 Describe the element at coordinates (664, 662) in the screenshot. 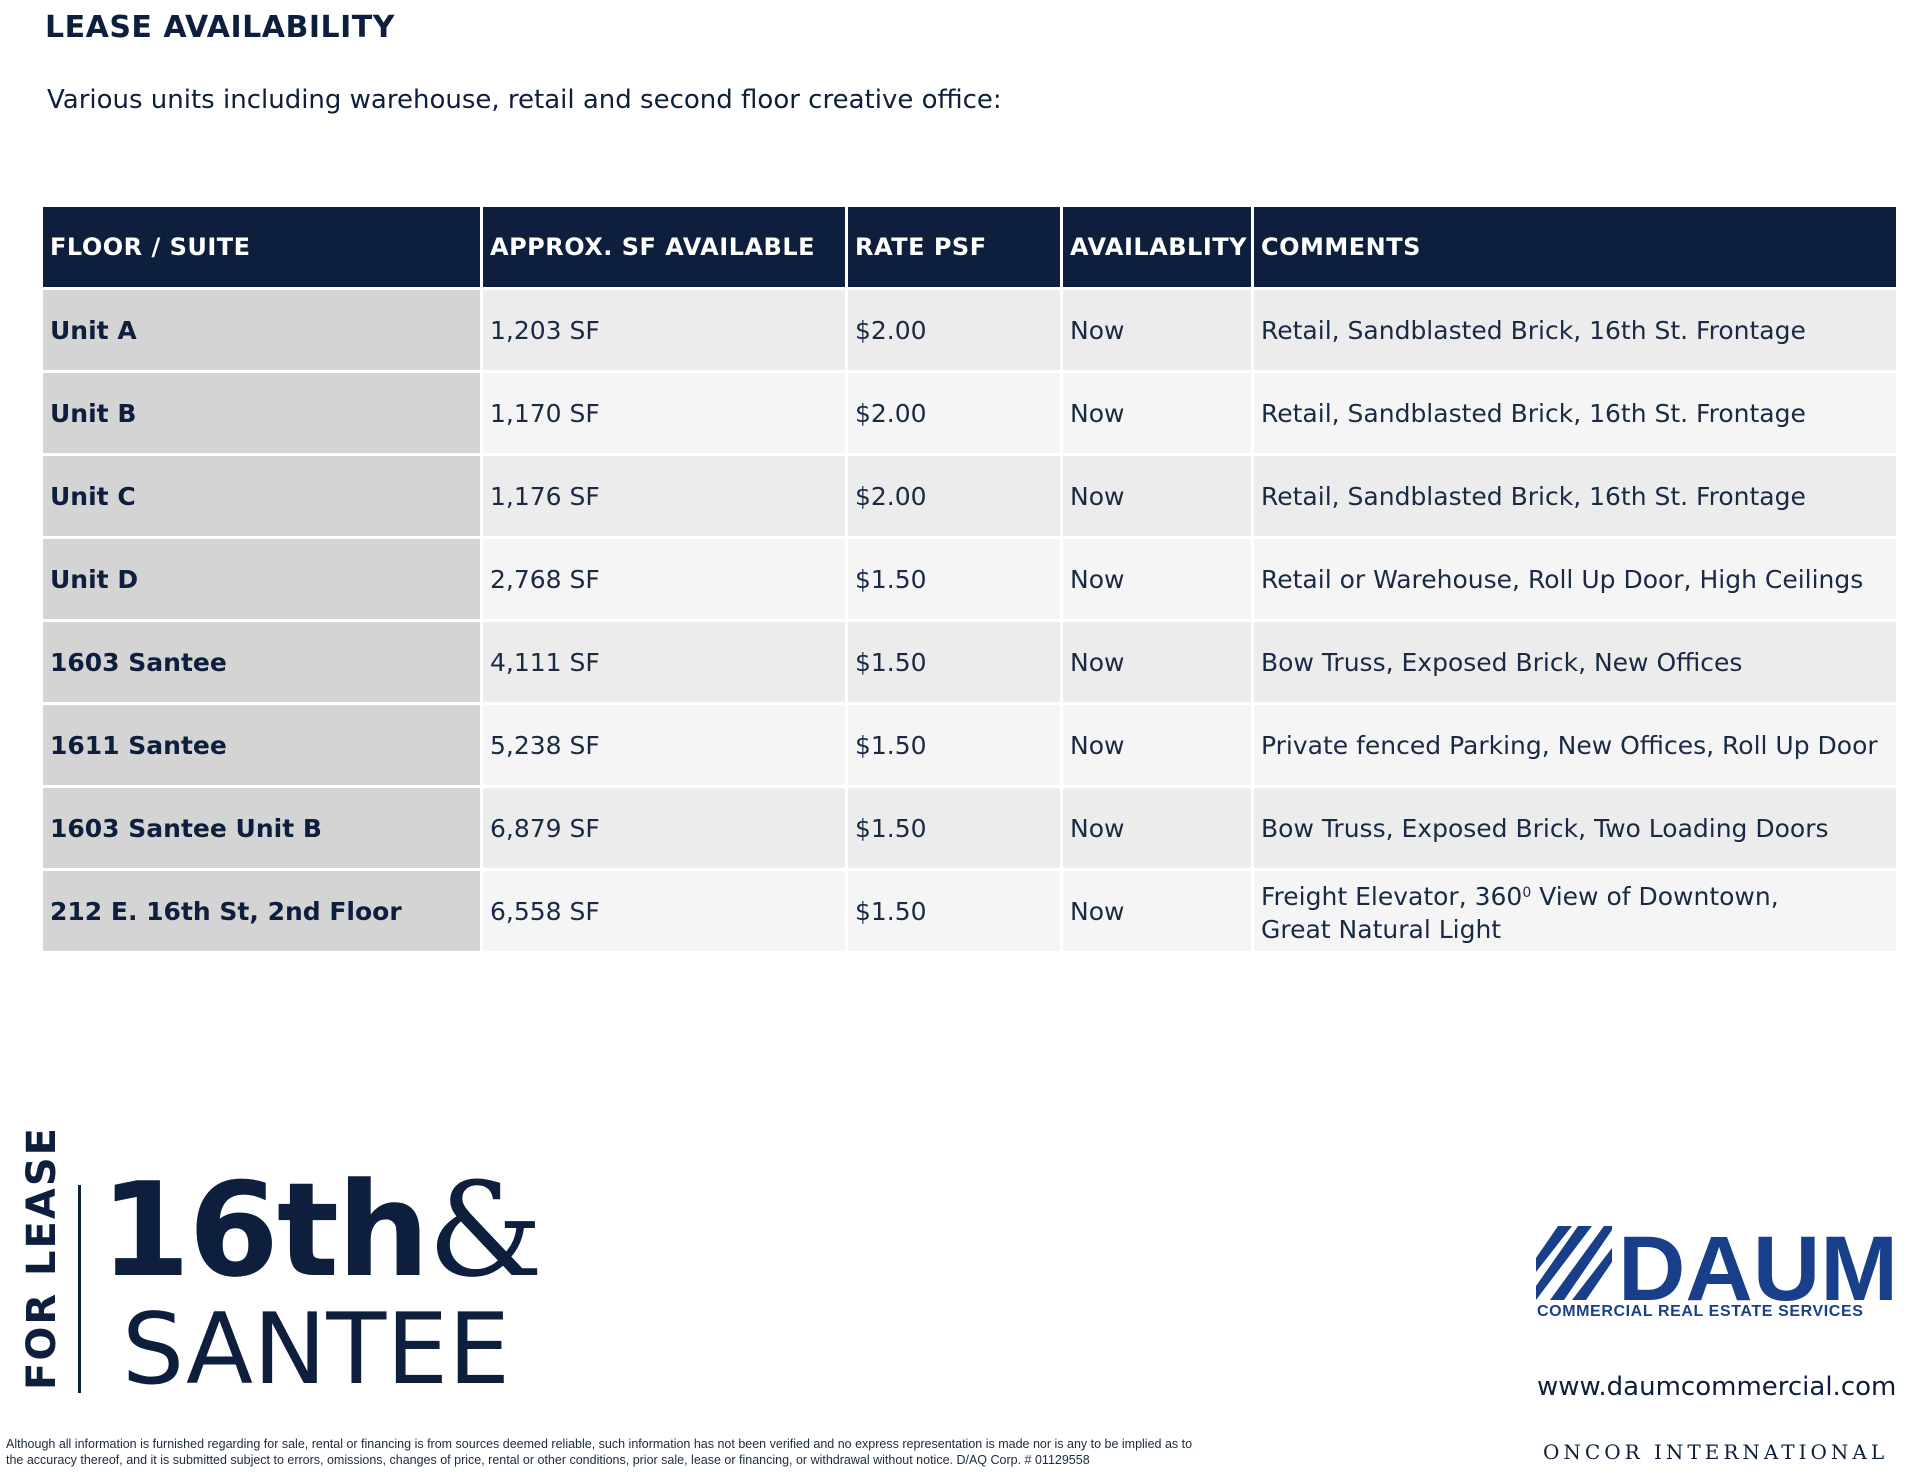

I see `sf-cell: 4,111 SF` at that location.